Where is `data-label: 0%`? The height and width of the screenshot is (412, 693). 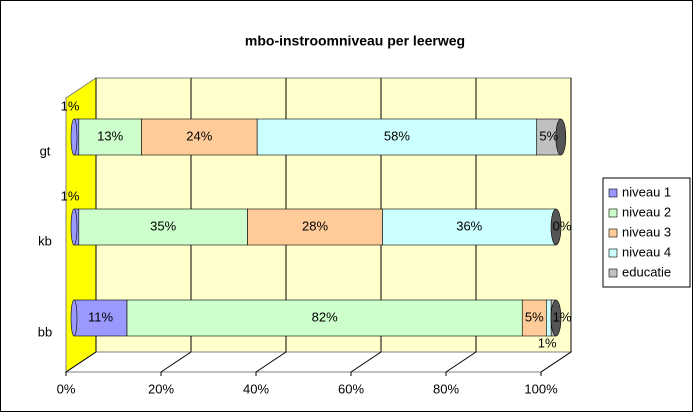 data-label: 0% is located at coordinates (562, 225).